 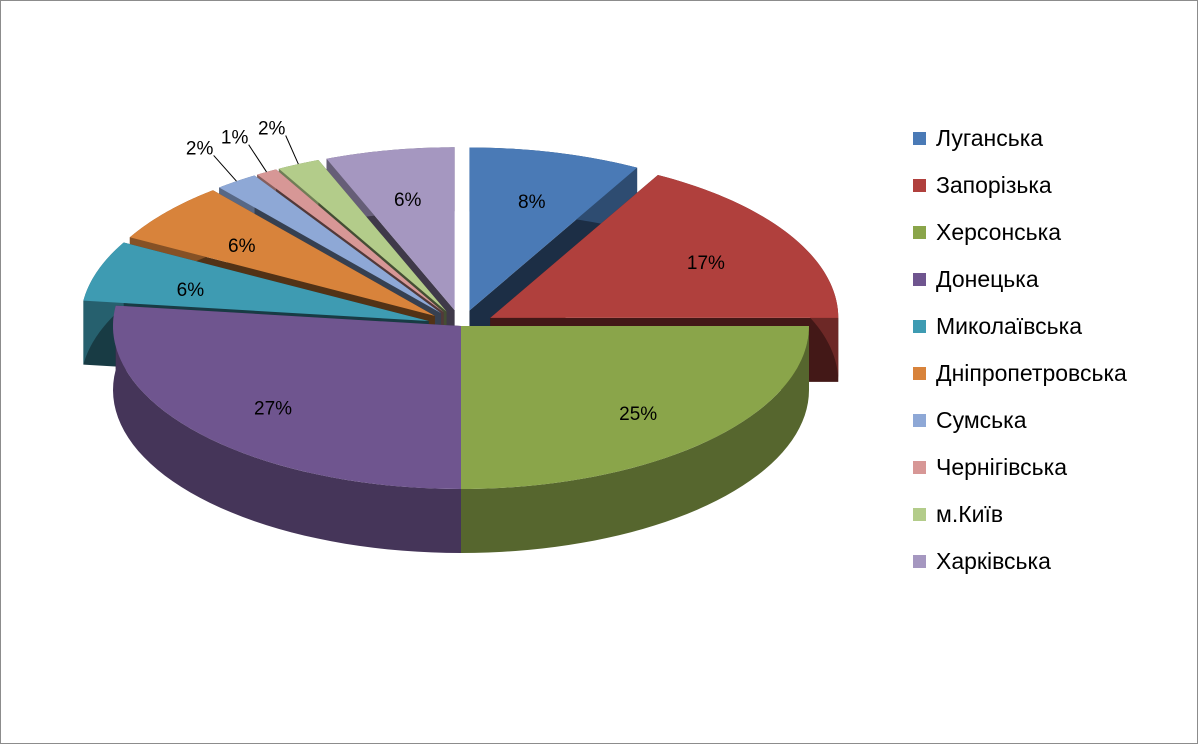 I want to click on legend-item: Донецька, so click(x=1053, y=279).